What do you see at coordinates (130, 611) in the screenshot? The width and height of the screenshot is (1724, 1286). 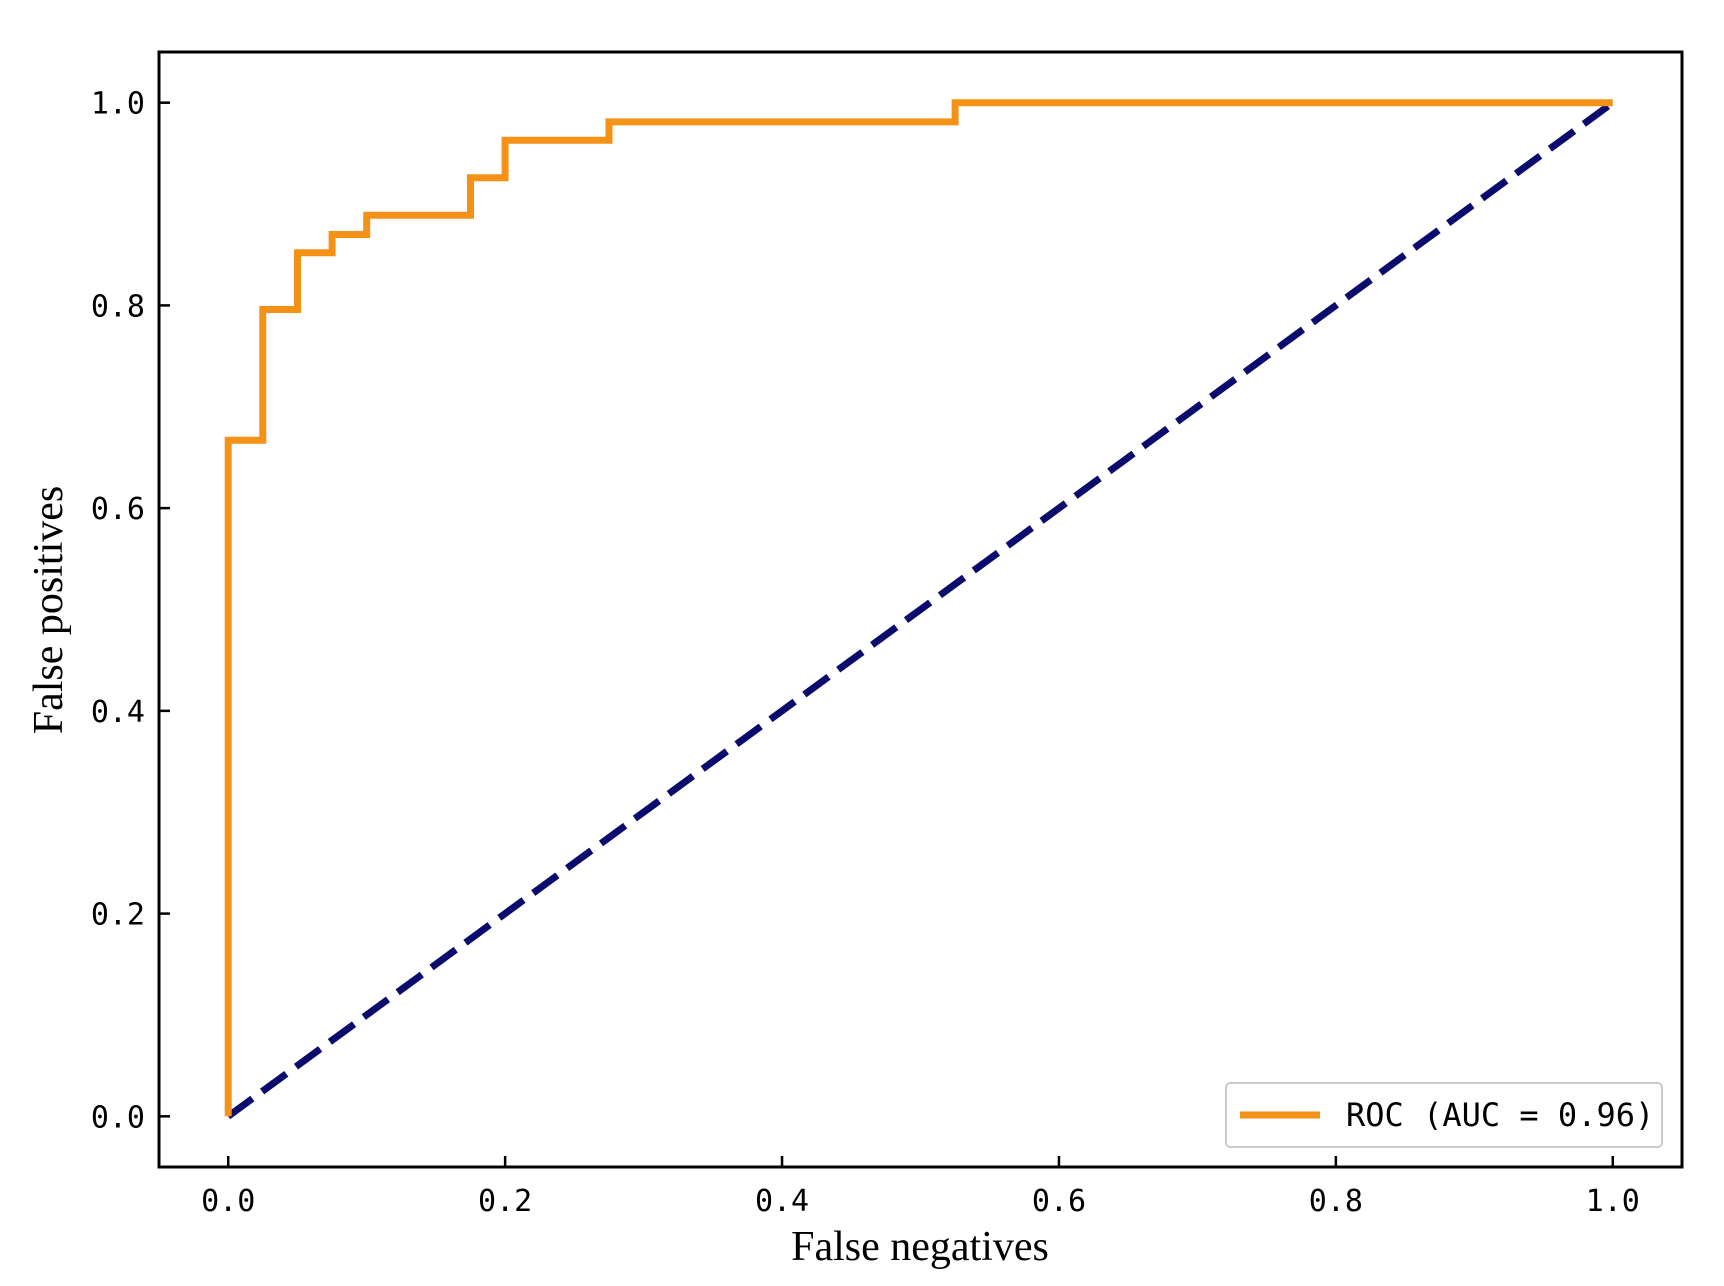 I see `y-axis-ticks: 0.0 0.2 0.4 0.6 0.8 1.0` at bounding box center [130, 611].